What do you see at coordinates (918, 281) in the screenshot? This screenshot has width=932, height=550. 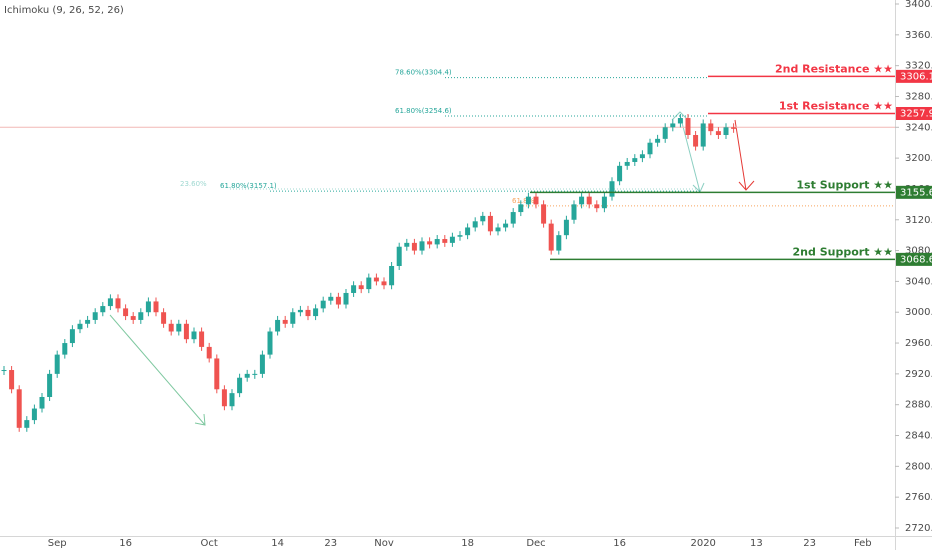 I see `y-tick-label: 3040.0` at bounding box center [918, 281].